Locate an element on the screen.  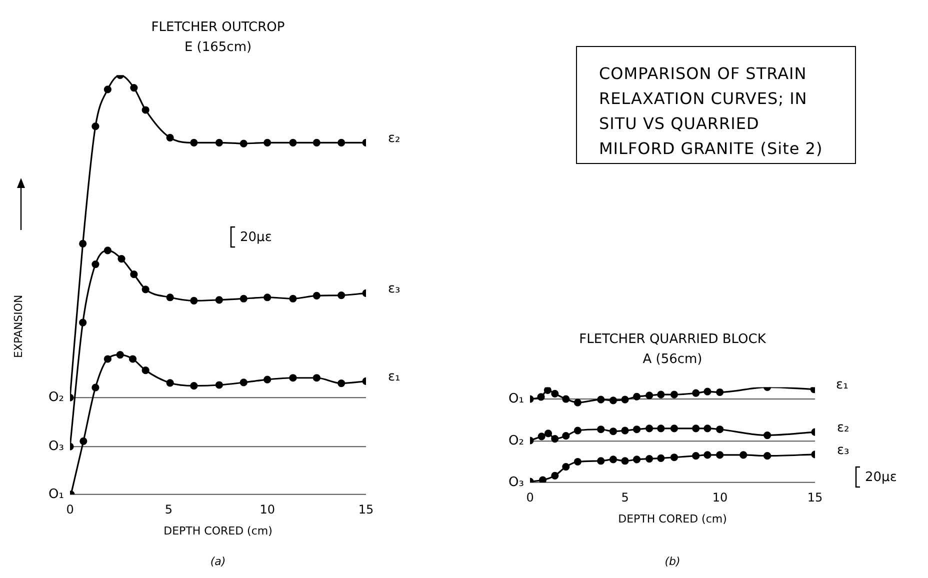
text: (a) is located at coordinates (218, 561).